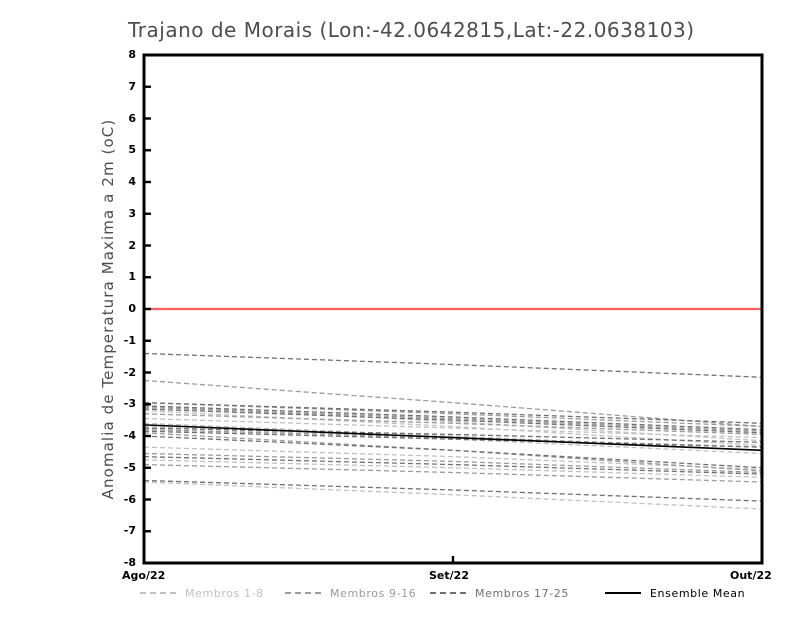 The height and width of the screenshot is (618, 800). Describe the element at coordinates (129, 531) in the screenshot. I see `y-tick-label: -7` at that location.